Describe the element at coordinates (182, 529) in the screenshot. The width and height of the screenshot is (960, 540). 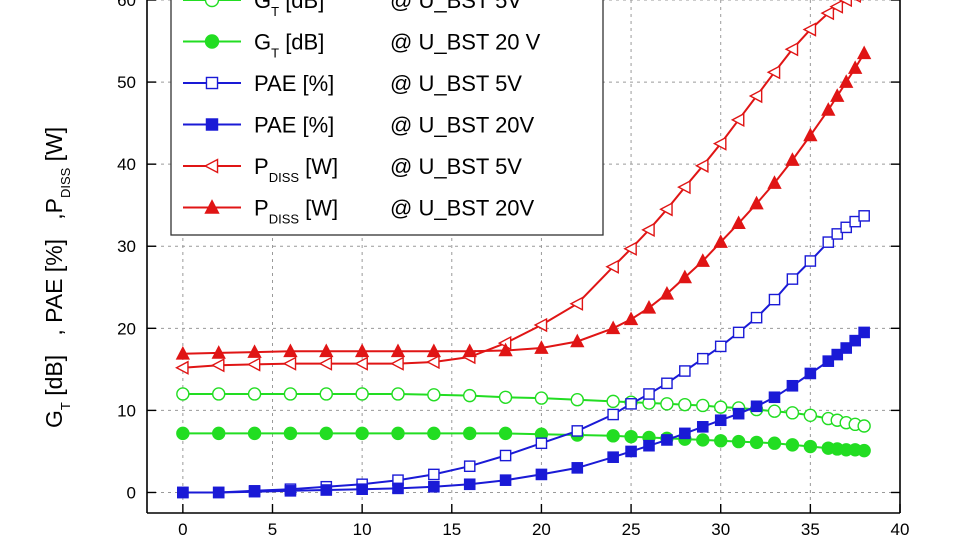
I see `x-tick-label: 0` at that location.